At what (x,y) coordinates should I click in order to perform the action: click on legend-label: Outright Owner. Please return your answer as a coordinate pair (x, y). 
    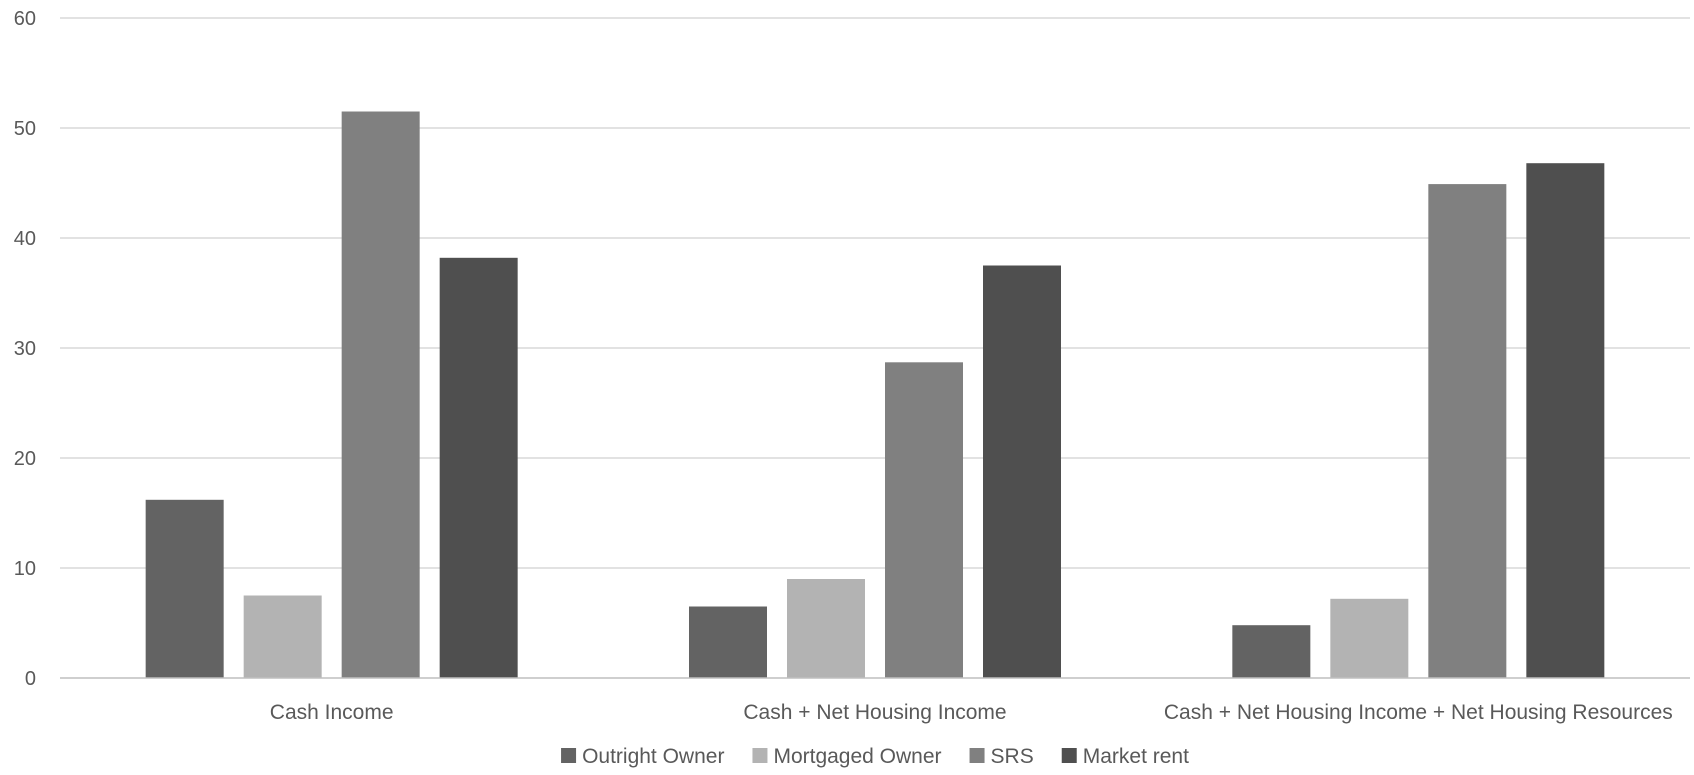
    Looking at the image, I should click on (653, 756).